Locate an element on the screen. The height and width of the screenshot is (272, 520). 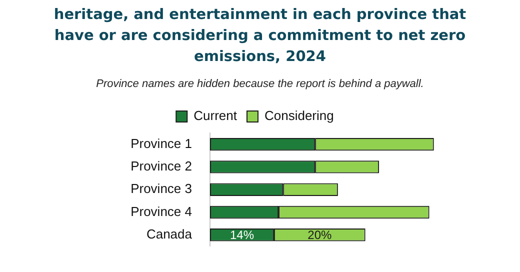
legend-label: Considering is located at coordinates (299, 116).